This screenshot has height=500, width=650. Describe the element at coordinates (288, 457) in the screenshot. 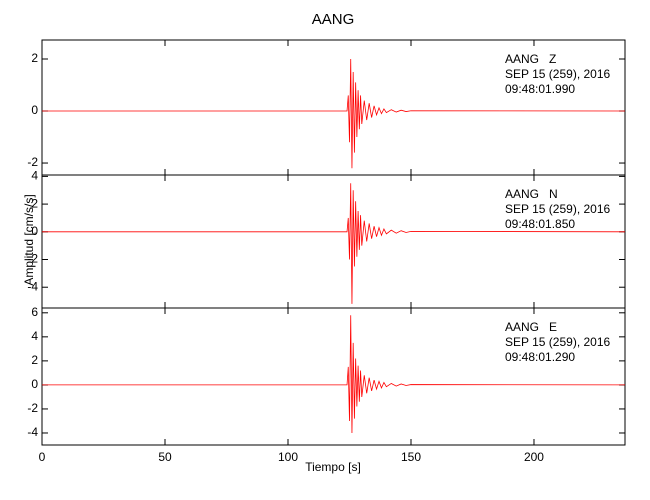

I see `x-tick-label: 100` at that location.